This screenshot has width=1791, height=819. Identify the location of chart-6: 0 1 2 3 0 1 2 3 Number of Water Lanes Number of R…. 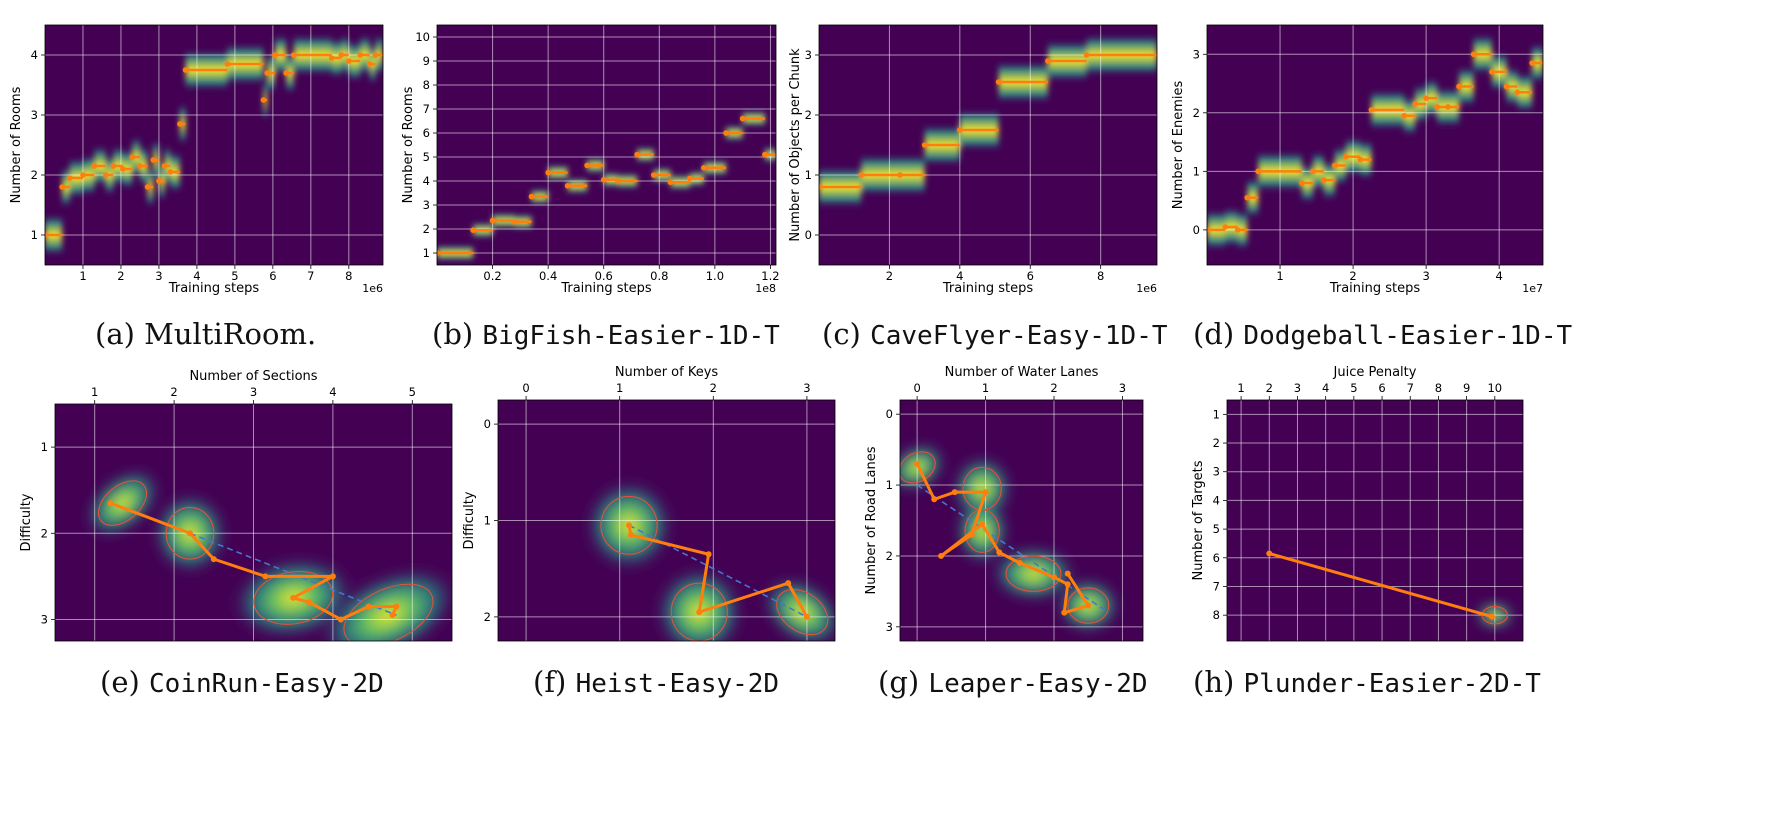
(1004, 503).